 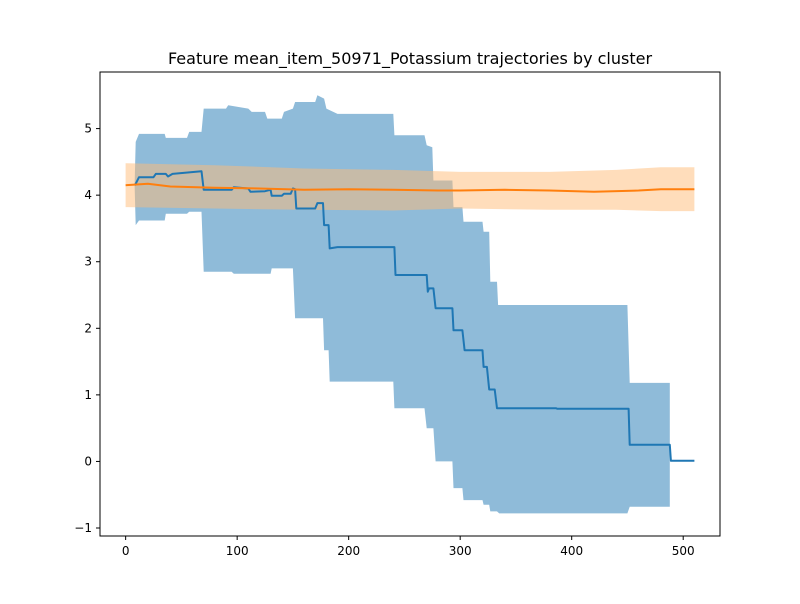 What do you see at coordinates (83, 528) in the screenshot?
I see `y-tick-label: −1` at bounding box center [83, 528].